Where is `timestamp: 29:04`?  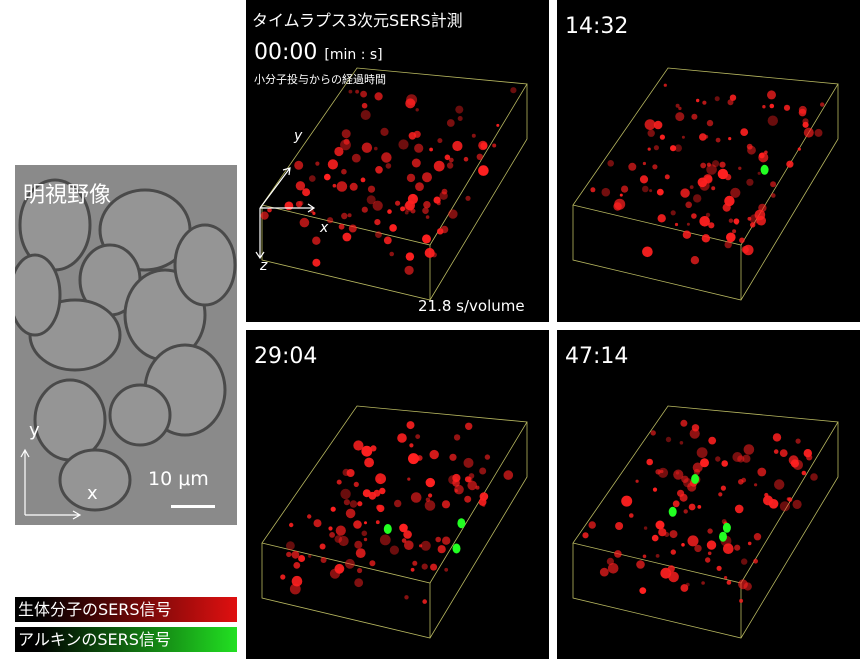 timestamp: 29:04 is located at coordinates (286, 356).